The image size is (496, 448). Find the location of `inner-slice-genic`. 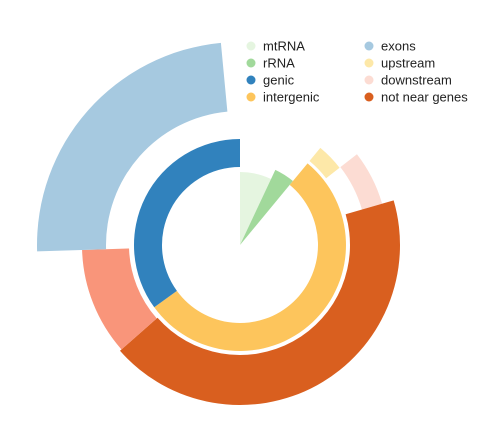

inner-slice-genic is located at coordinates (186, 223).